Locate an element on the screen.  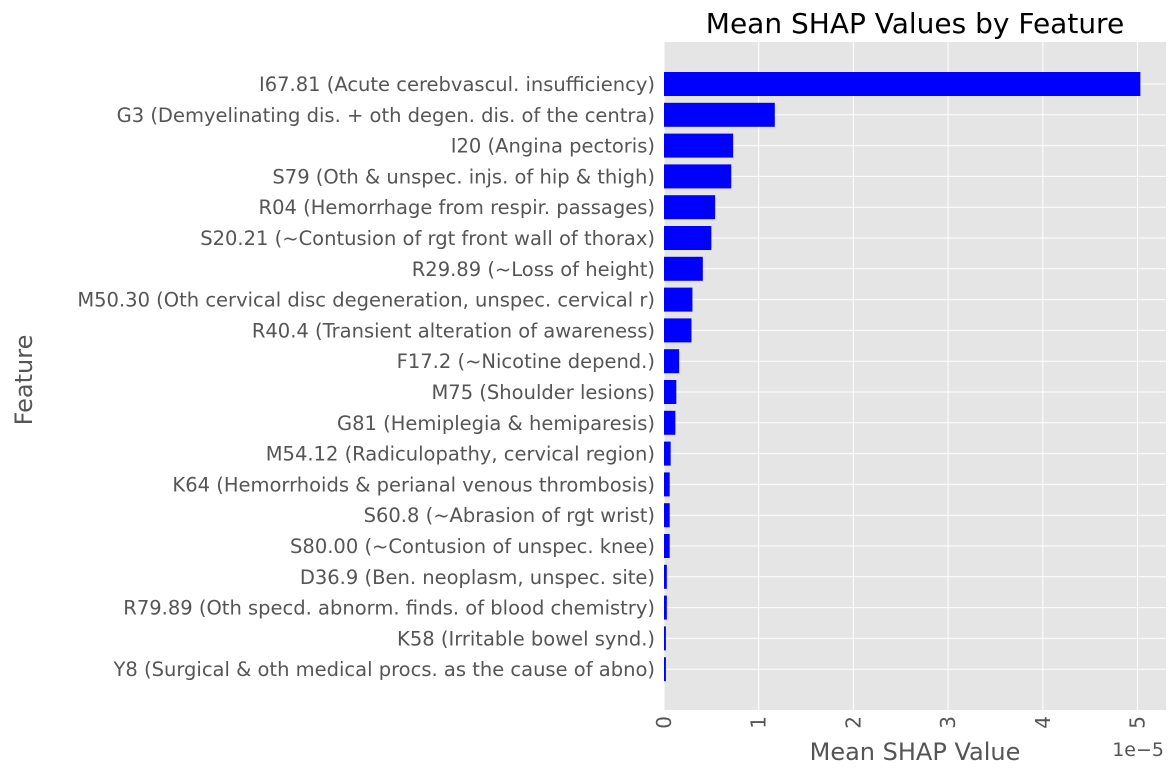
x-axis-label: Mean SHAP Value is located at coordinates (915, 752).